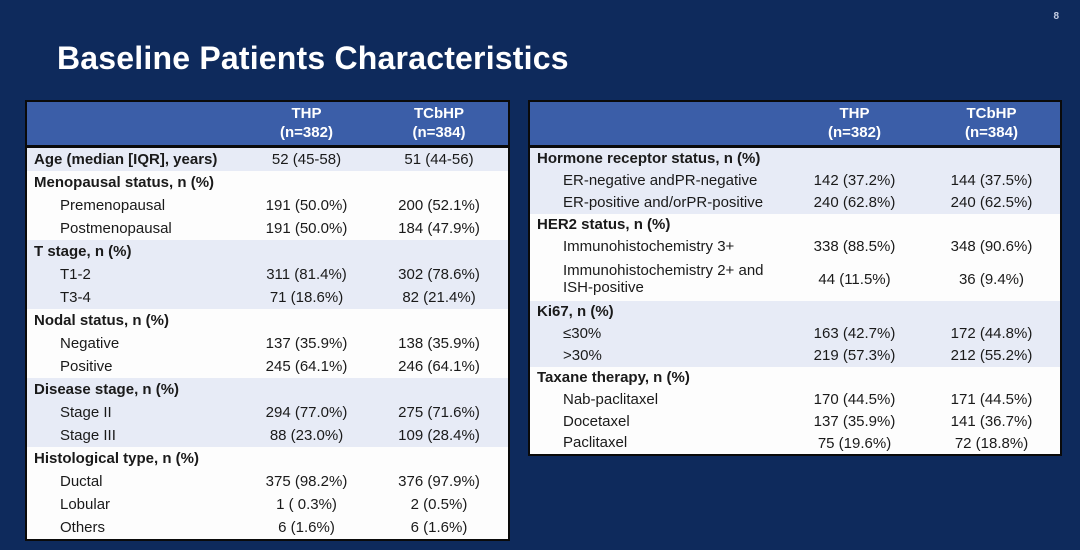  What do you see at coordinates (267, 251) in the screenshot?
I see `table-group-row: T stage, n (%)` at bounding box center [267, 251].